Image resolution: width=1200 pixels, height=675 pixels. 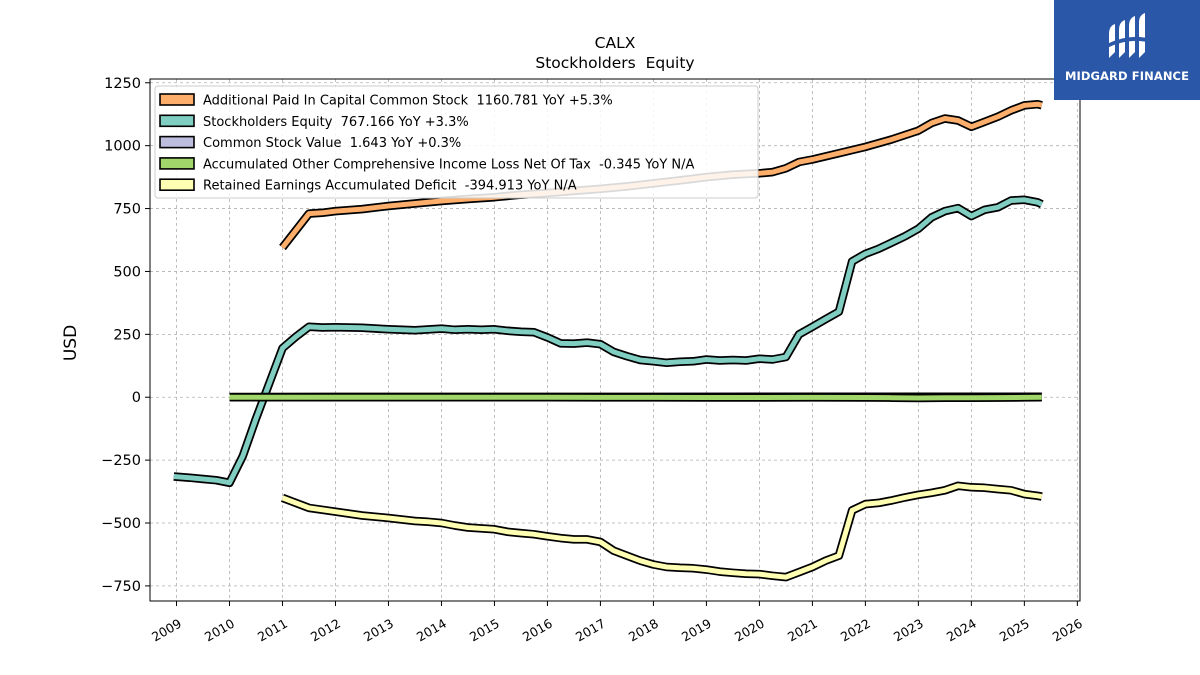 I want to click on series-line-retained-earnings-accumulated-deficit, so click(x=662, y=531).